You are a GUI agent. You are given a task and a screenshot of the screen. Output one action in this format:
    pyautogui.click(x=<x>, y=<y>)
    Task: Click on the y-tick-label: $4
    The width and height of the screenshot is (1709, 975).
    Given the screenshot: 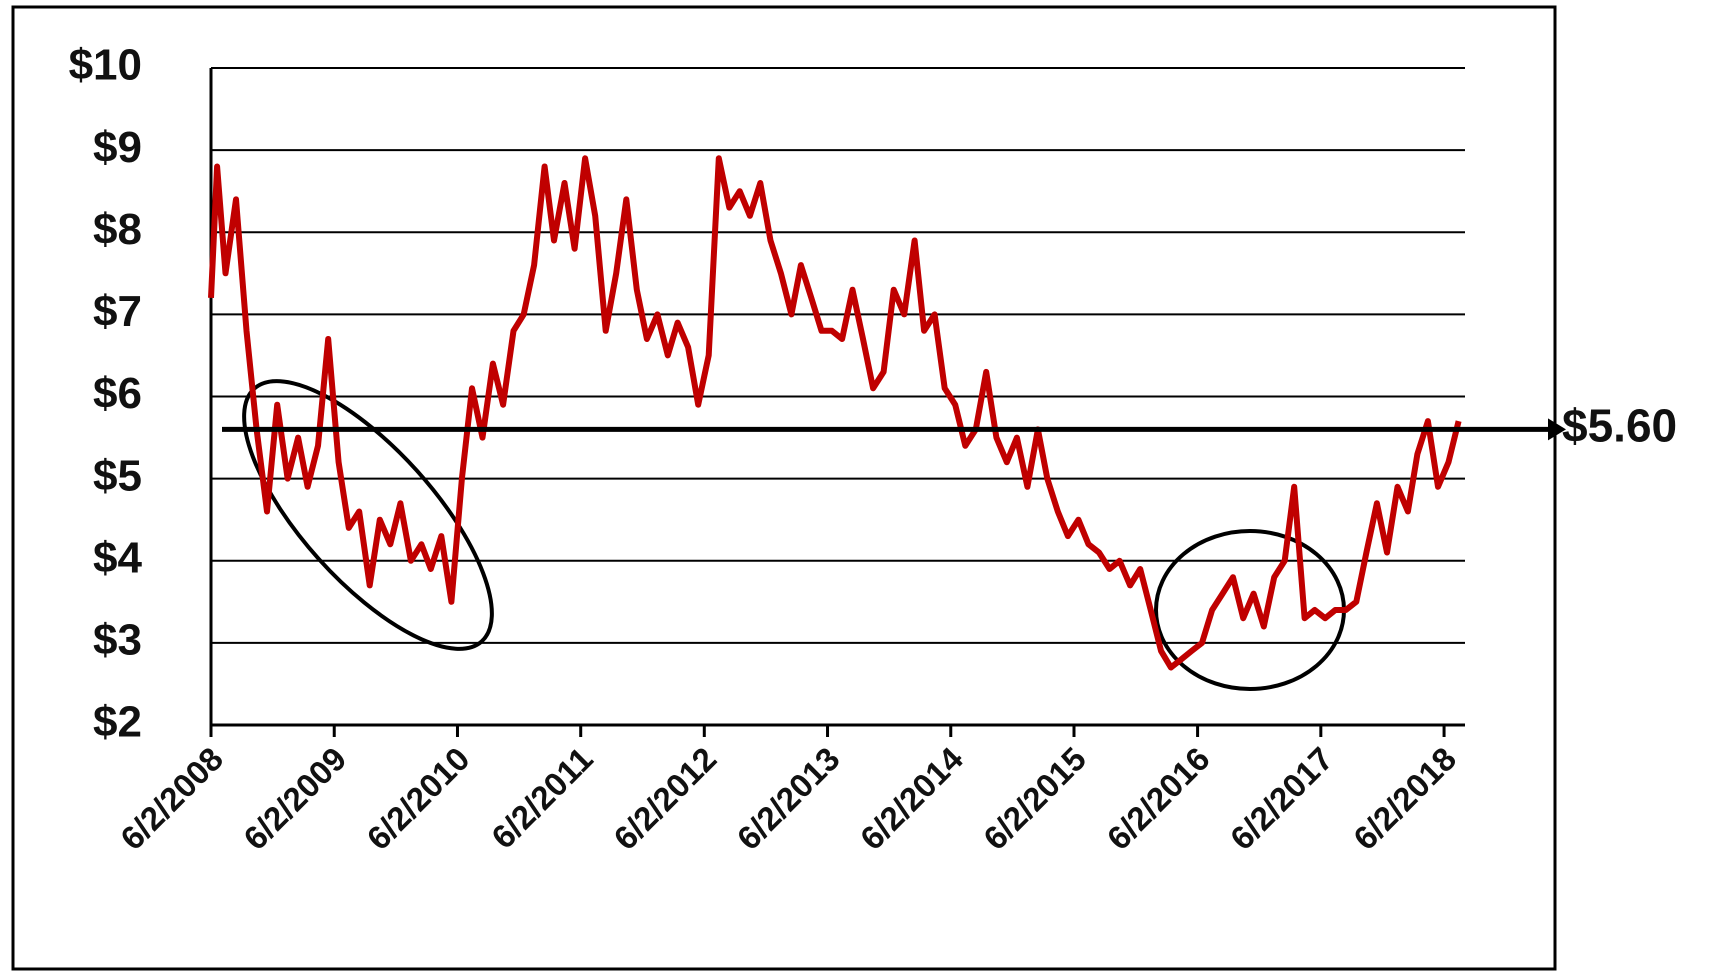 What is the action you would take?
    pyautogui.click(x=117, y=557)
    